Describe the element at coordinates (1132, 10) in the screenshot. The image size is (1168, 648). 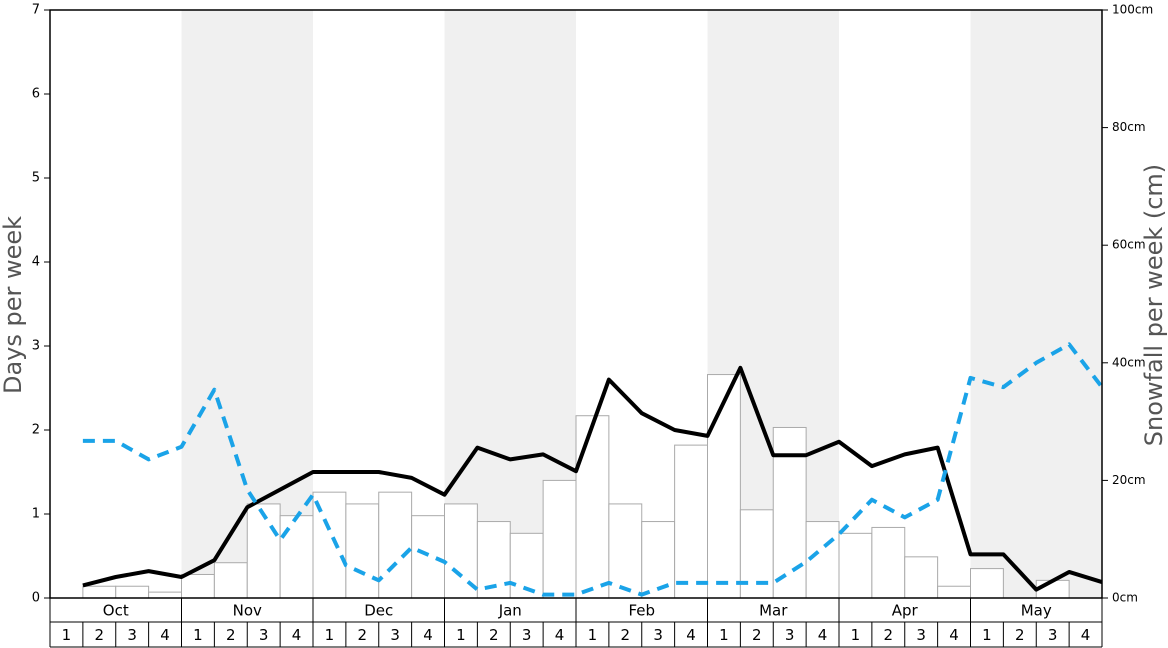
I see `y2-tick-label: 100cm` at that location.